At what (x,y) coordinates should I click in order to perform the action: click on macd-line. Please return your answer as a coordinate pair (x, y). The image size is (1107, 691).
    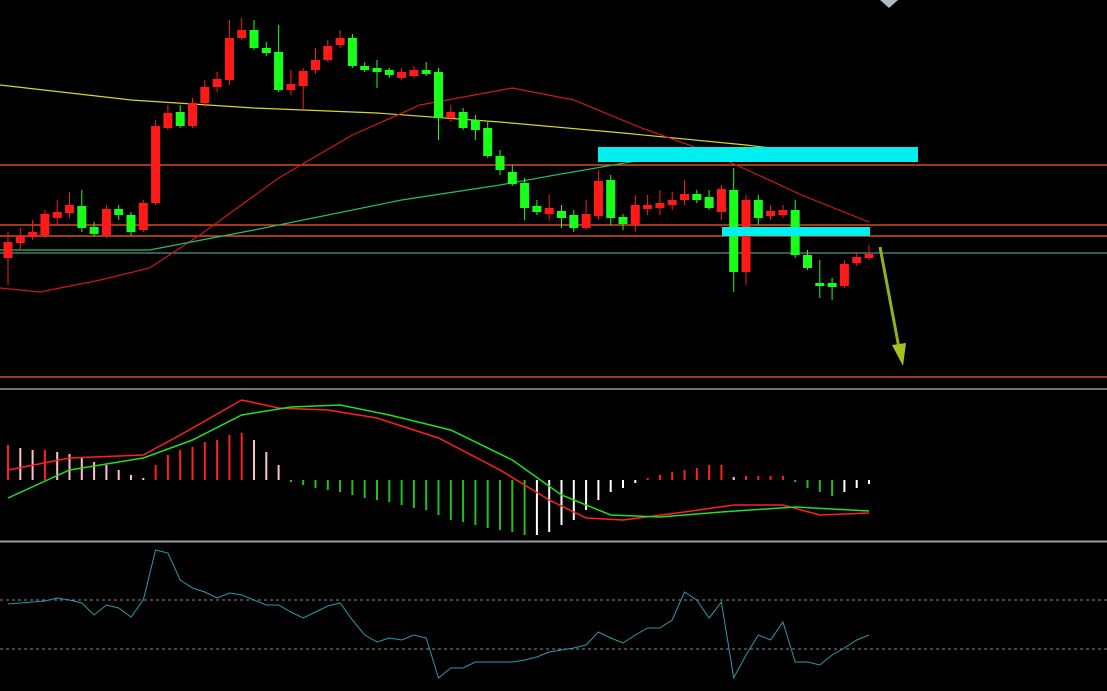
    Looking at the image, I should click on (438, 460).